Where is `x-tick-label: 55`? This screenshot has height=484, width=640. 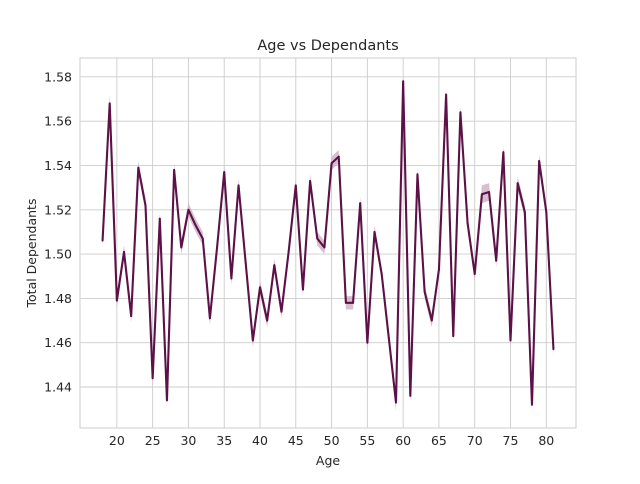 x-tick-label: 55 is located at coordinates (367, 440).